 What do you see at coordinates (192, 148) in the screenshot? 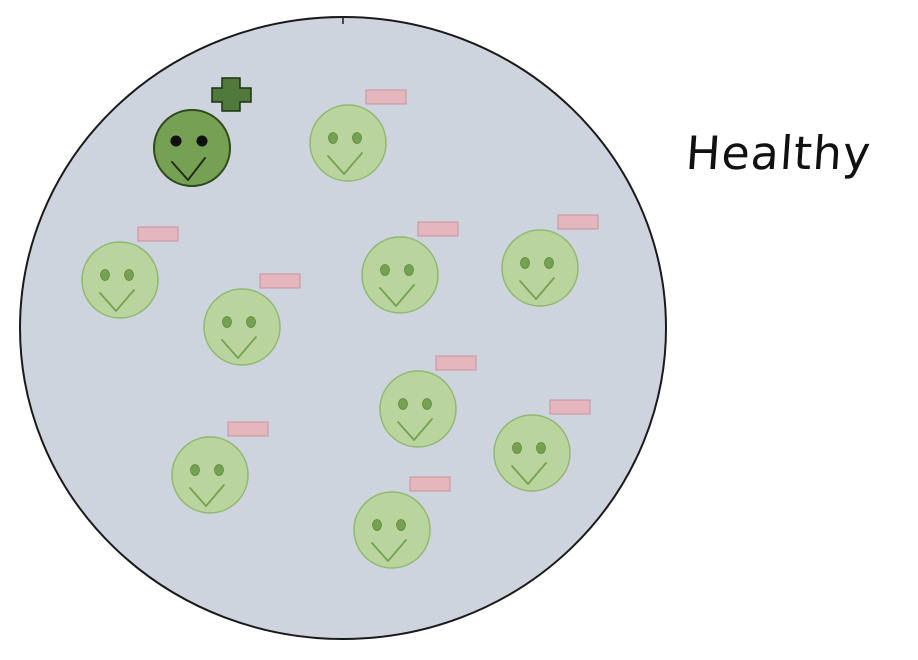
I see `highlighted-face` at bounding box center [192, 148].